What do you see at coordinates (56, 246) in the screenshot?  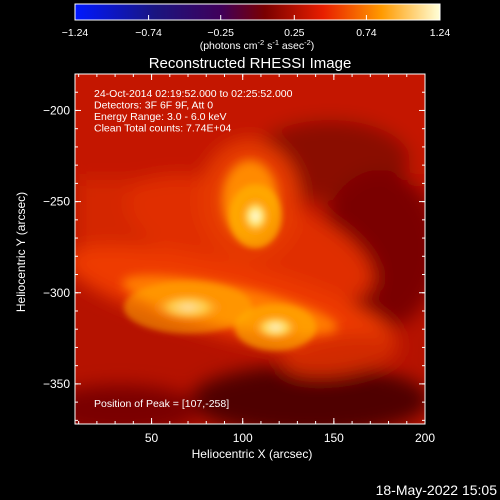 I see `y-axis-tick-labels: −200 −250 −300 −350` at bounding box center [56, 246].